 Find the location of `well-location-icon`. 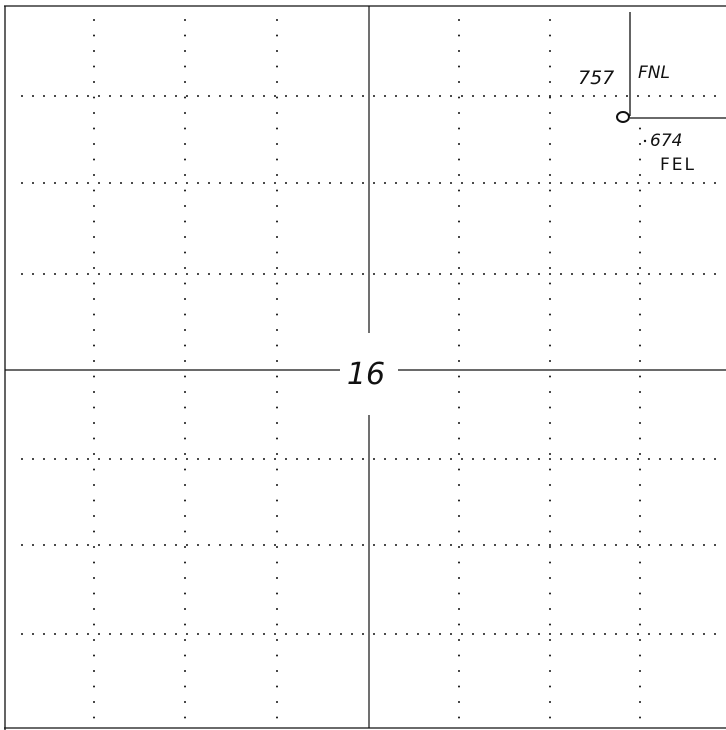

well-location-icon is located at coordinates (623, 117).